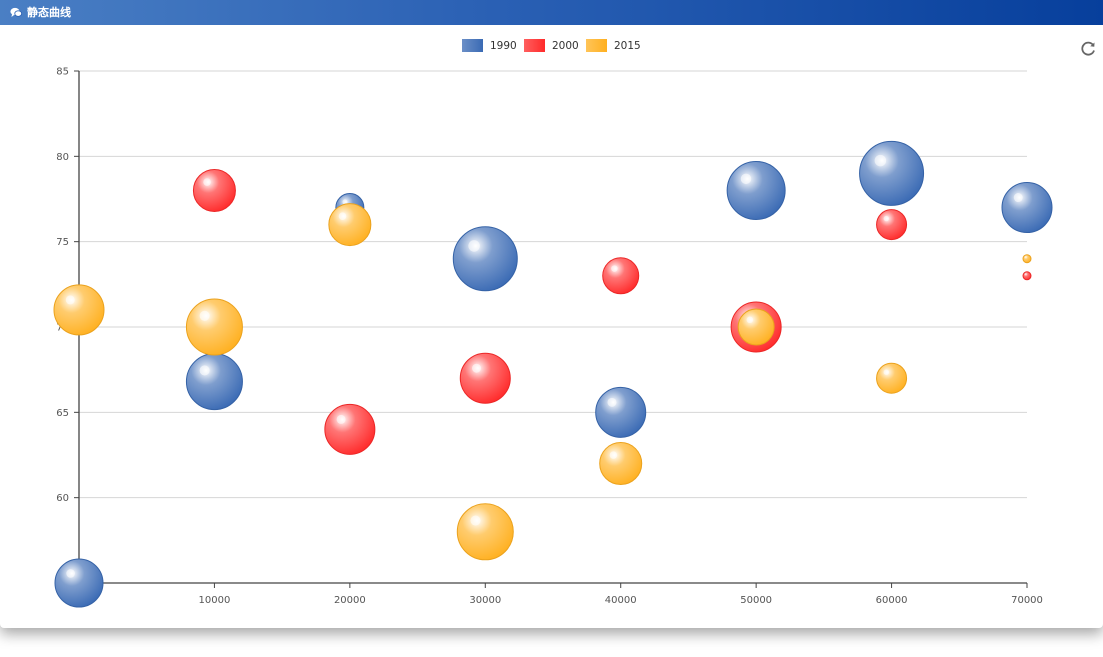  I want to click on refresh-icon, so click(1088, 49).